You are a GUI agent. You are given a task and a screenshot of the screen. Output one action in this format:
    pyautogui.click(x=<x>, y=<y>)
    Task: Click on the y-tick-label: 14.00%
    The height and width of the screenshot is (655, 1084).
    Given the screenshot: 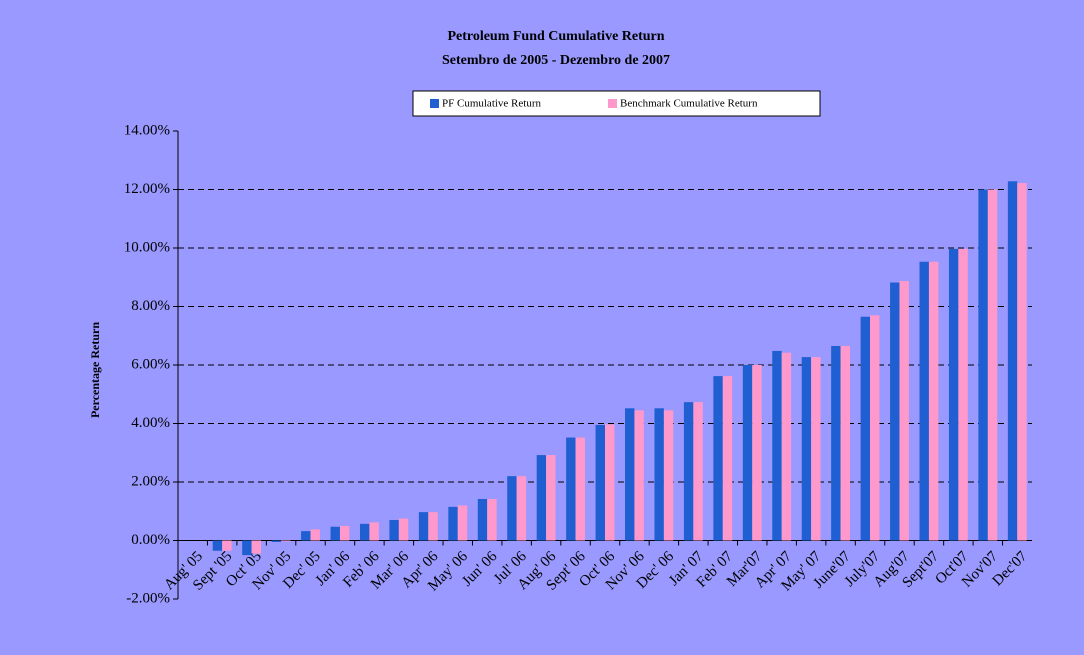 What is the action you would take?
    pyautogui.click(x=147, y=130)
    